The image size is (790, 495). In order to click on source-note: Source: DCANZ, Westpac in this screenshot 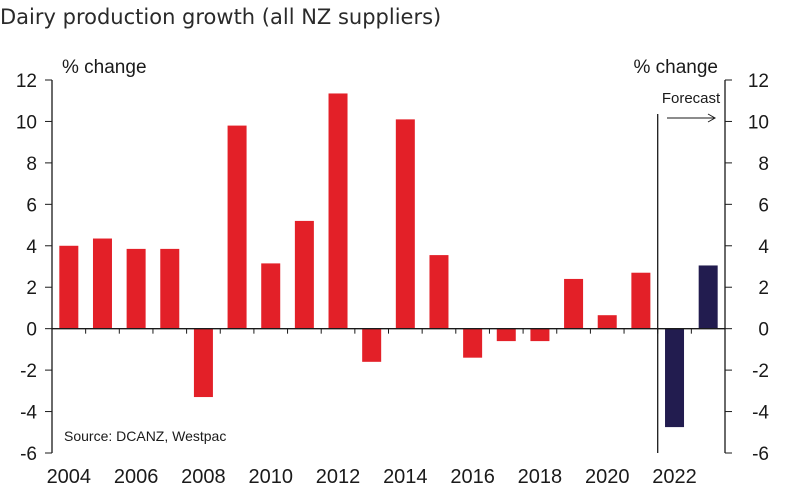, I will do `click(145, 436)`.